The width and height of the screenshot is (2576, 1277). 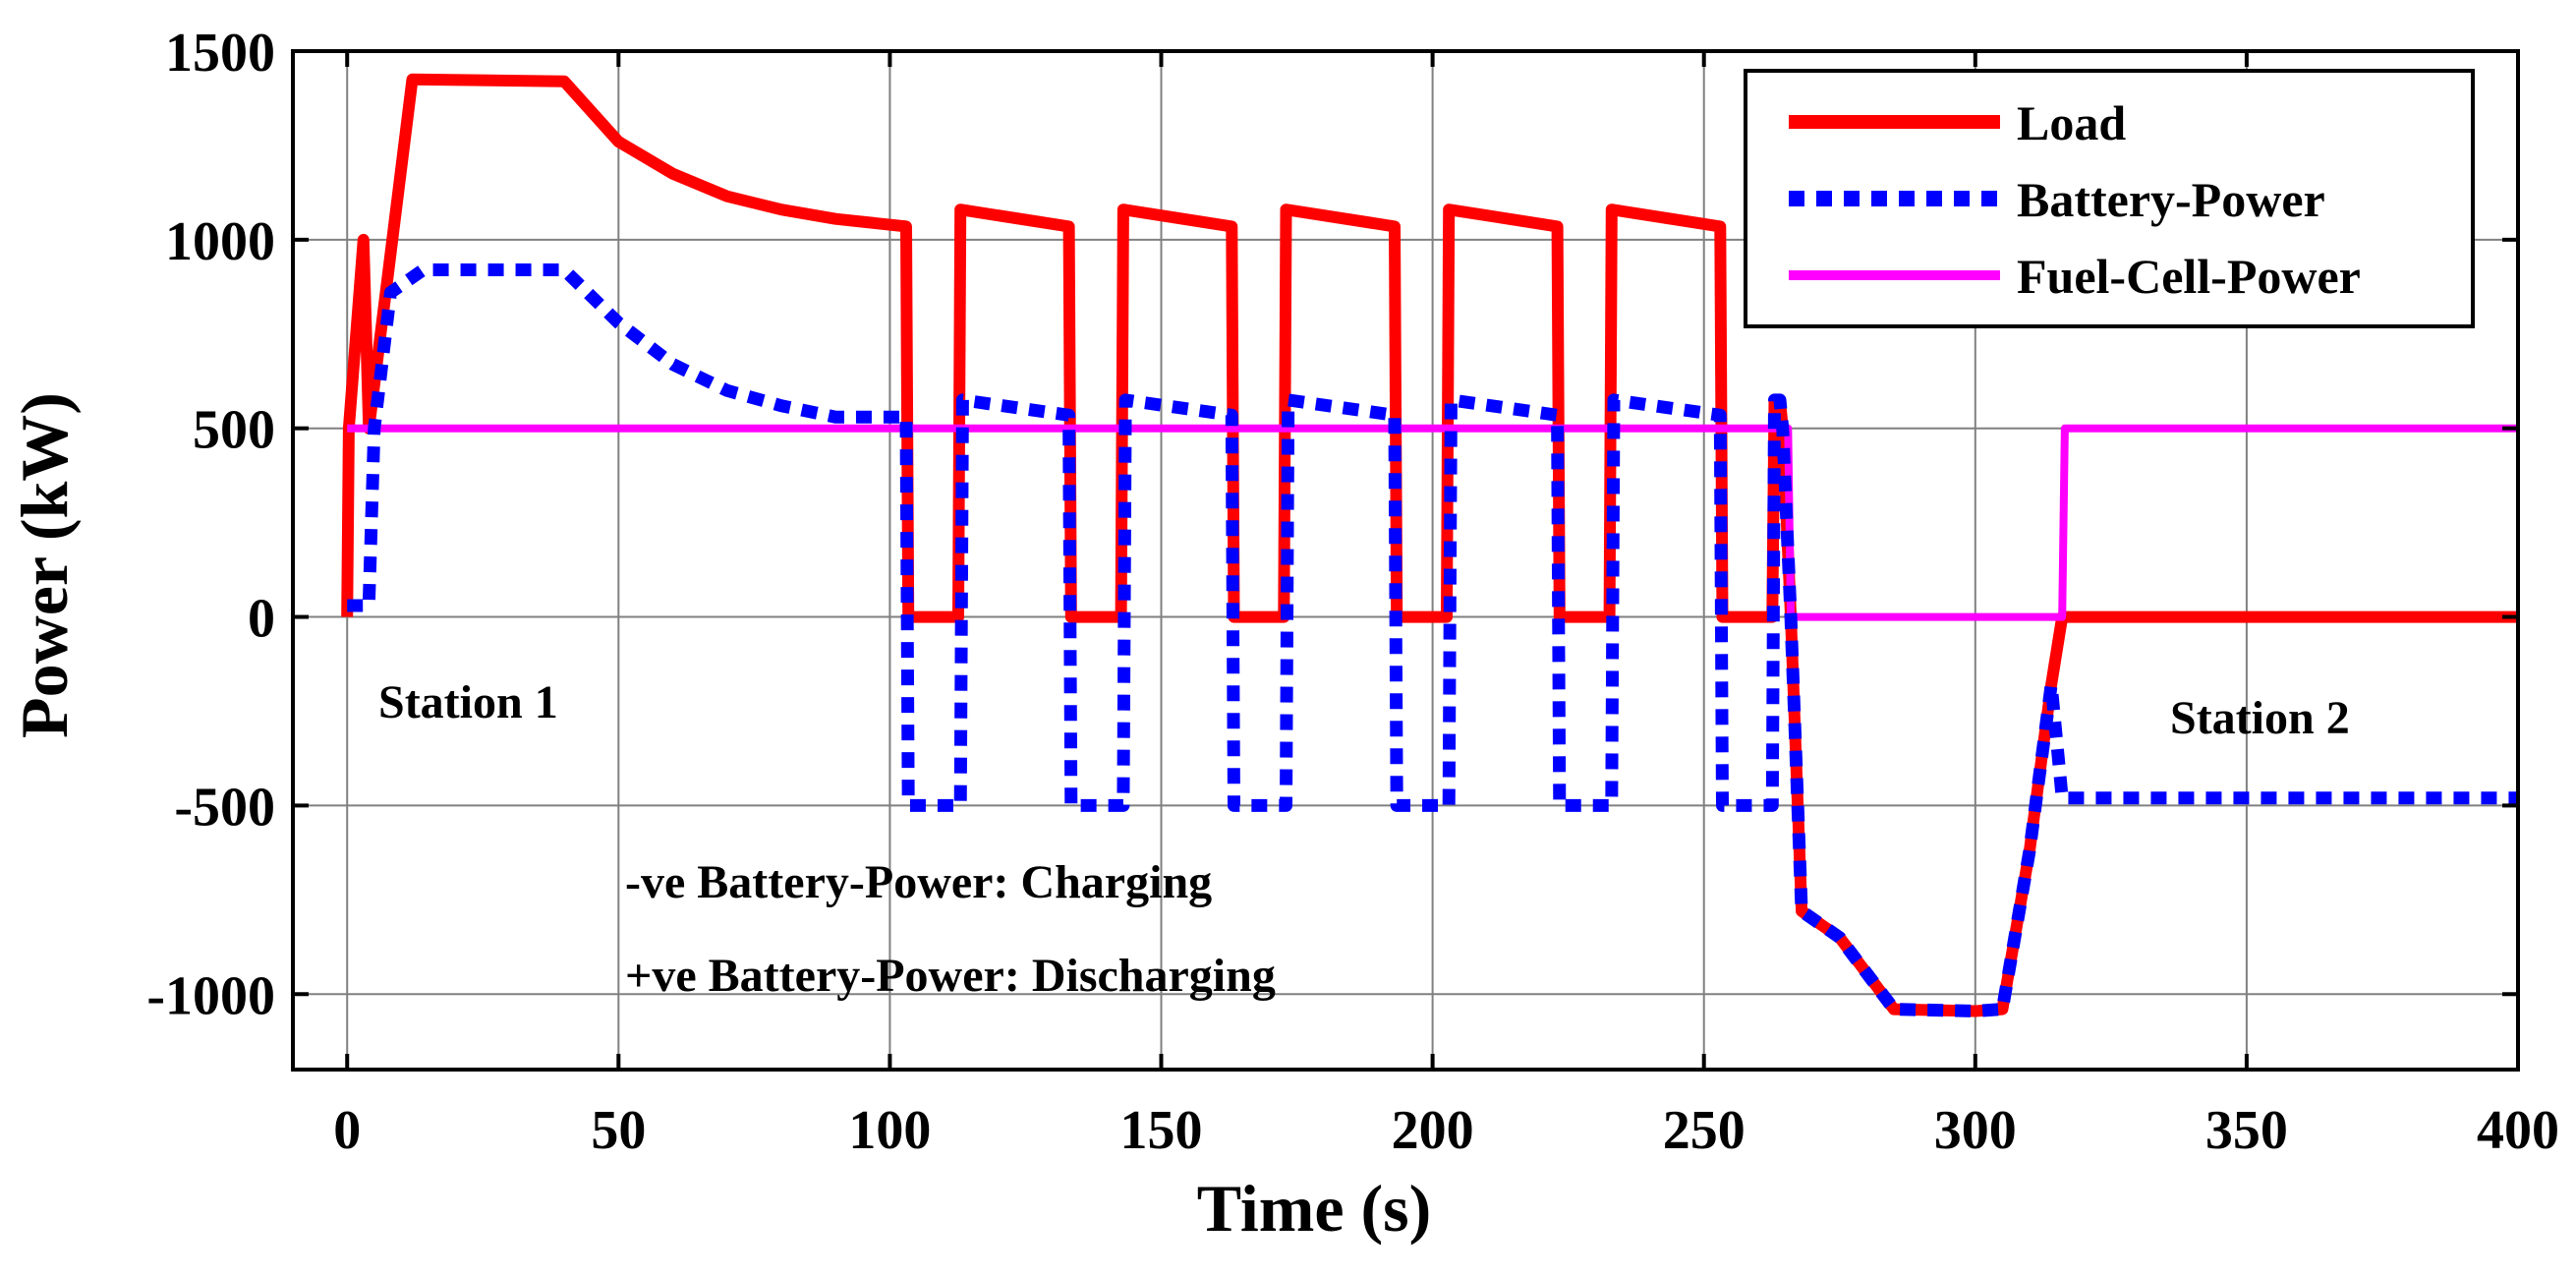 What do you see at coordinates (220, 54) in the screenshot?
I see `y-tick-label: 1500` at bounding box center [220, 54].